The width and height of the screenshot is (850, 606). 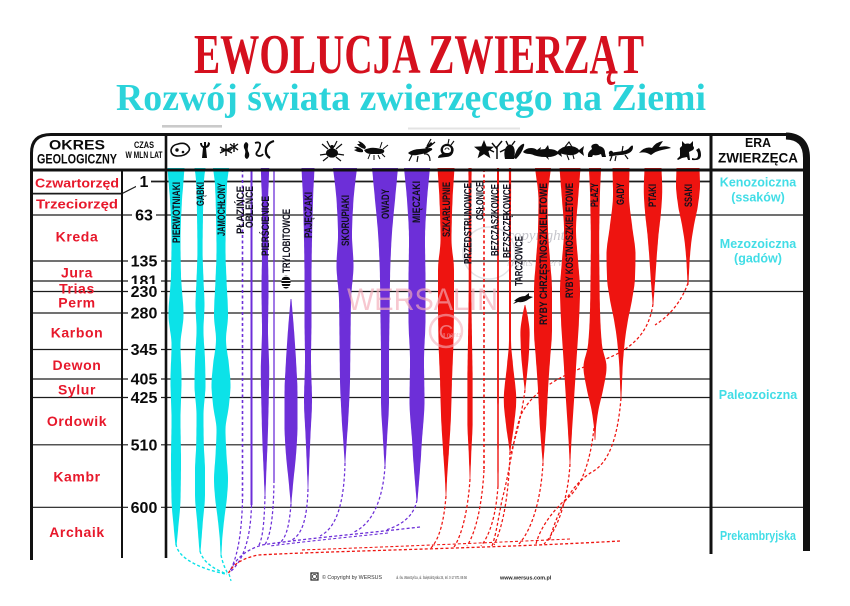 I want to click on svg-text: copyright, so click(x=536, y=236).